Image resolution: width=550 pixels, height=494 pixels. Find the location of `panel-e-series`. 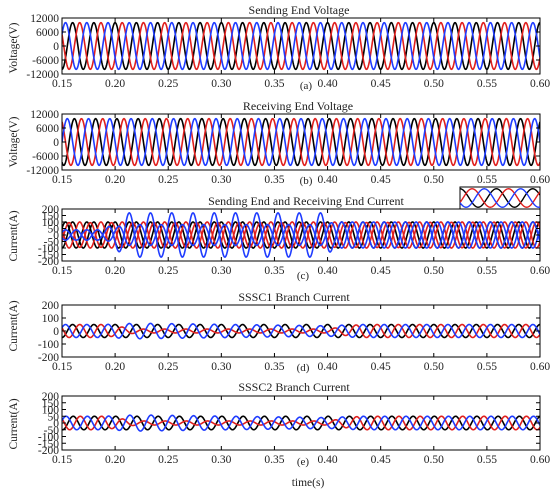

panel-e-series is located at coordinates (301, 423).